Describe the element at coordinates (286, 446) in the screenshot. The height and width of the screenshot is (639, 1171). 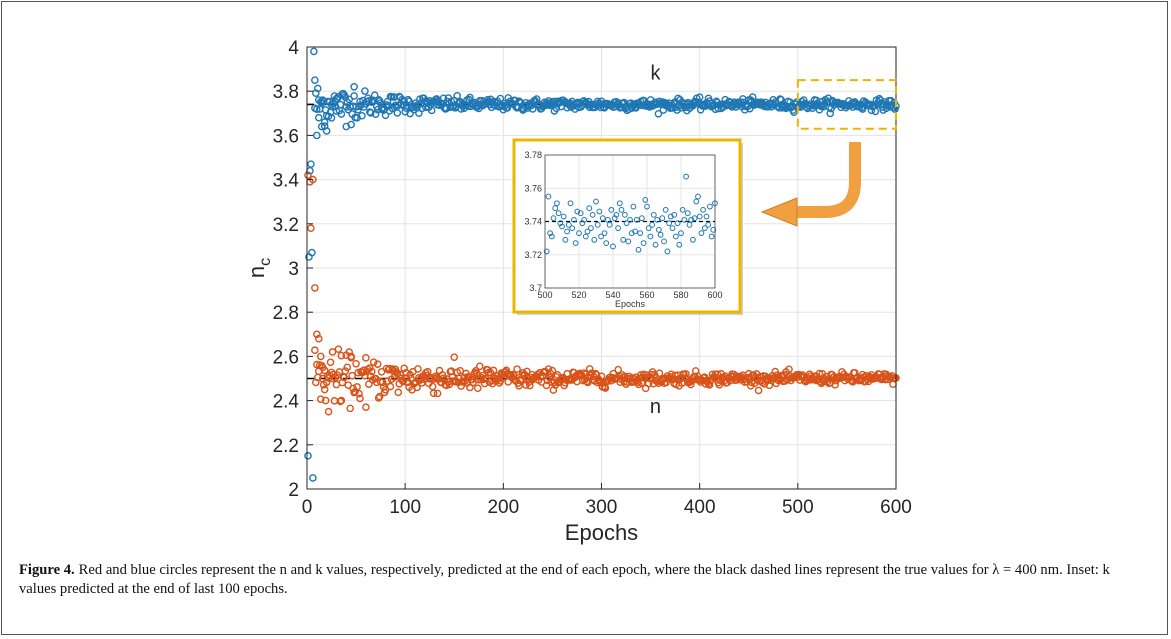
I see `y-tick-label: 2.2` at that location.